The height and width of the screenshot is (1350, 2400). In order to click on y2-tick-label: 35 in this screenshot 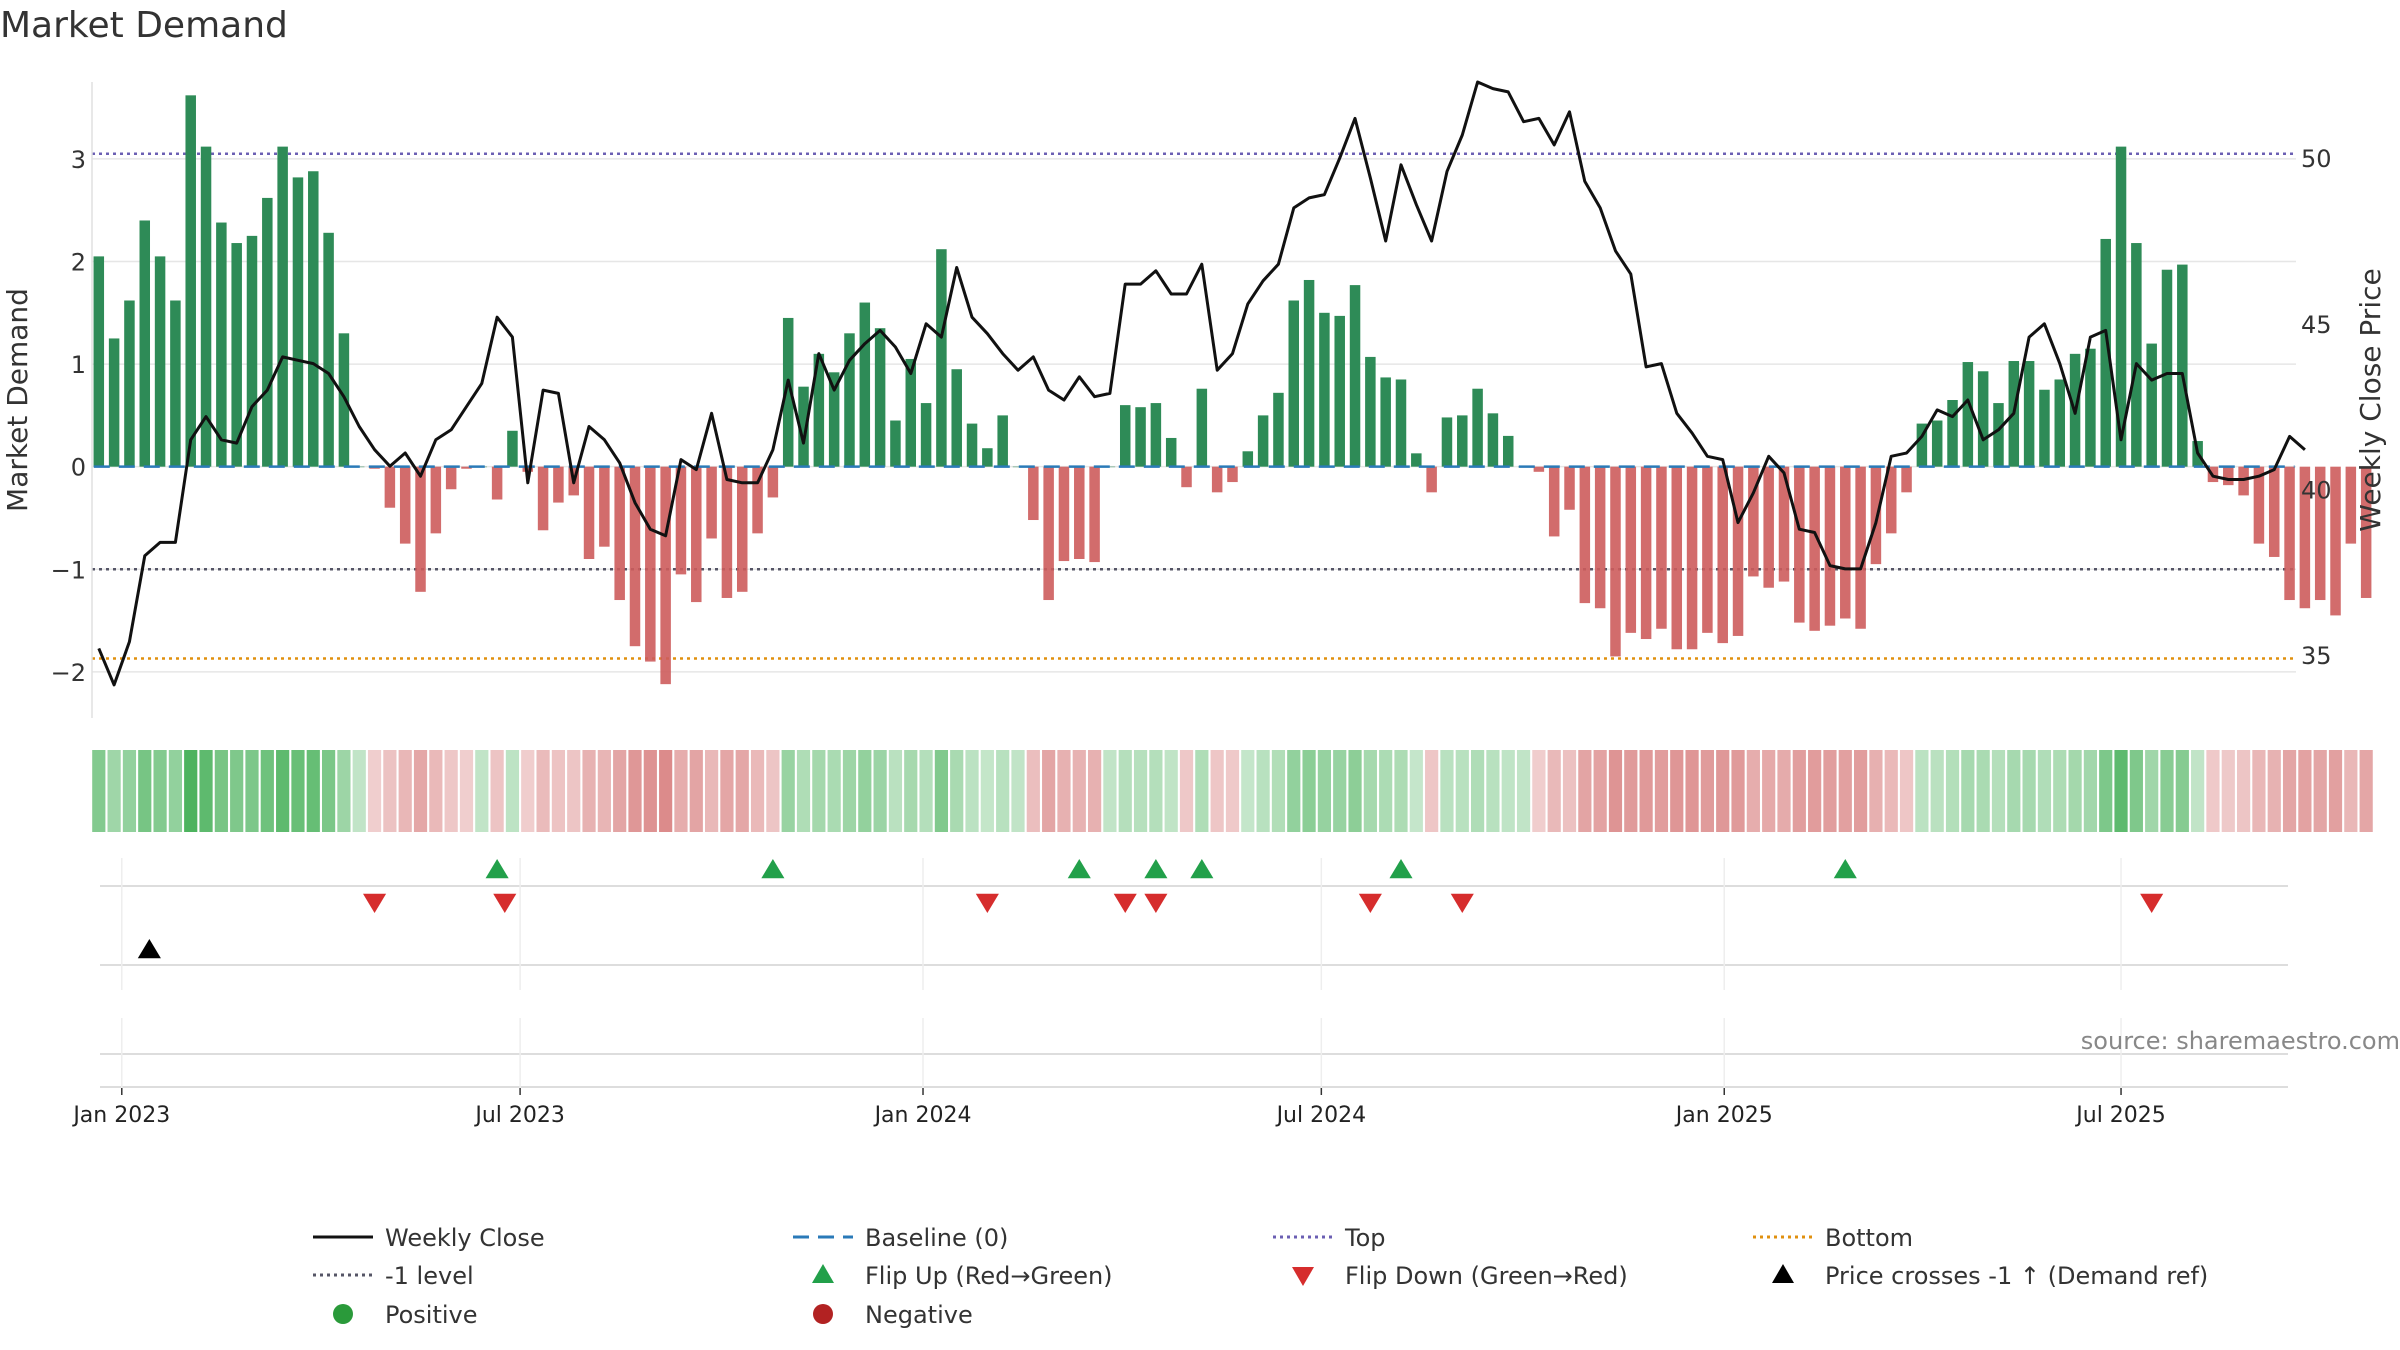, I will do `click(2316, 656)`.